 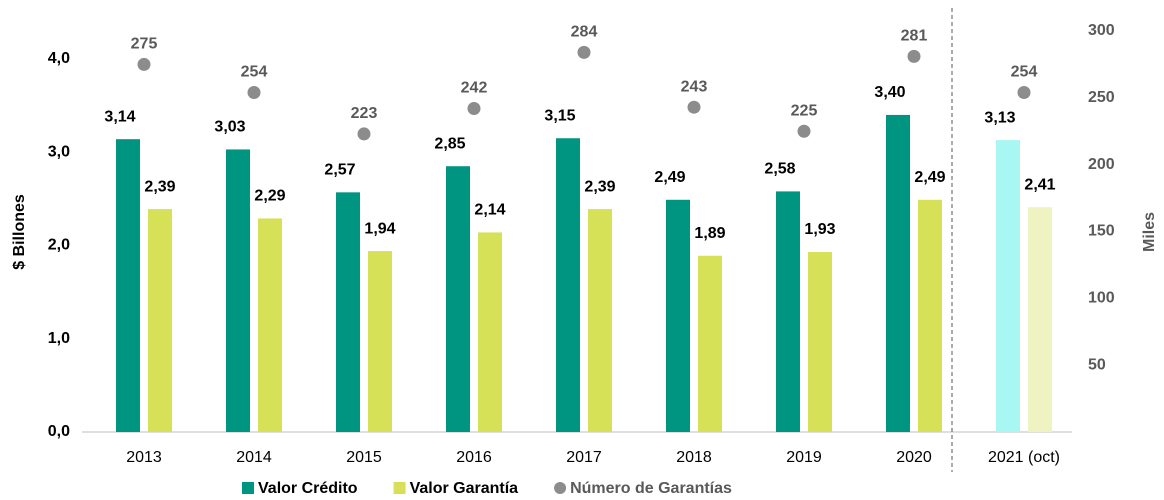 I want to click on data-label: 2,58, so click(x=779, y=169).